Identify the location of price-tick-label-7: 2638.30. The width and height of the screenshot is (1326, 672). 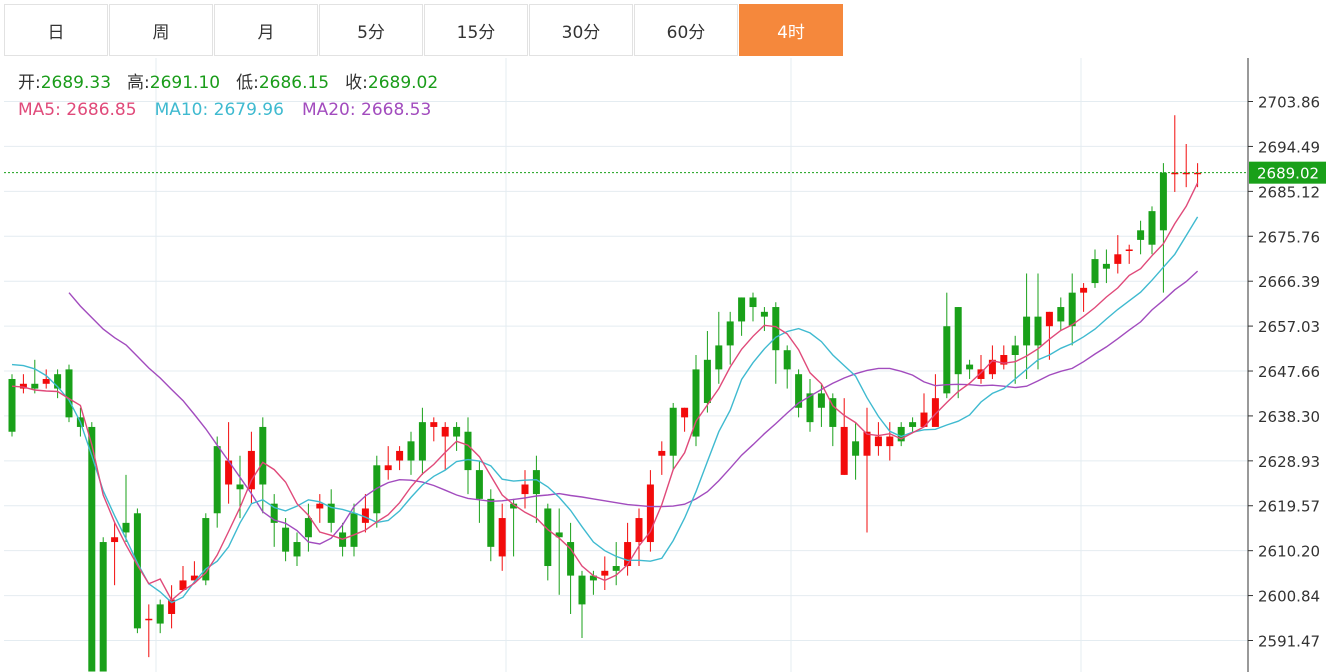
(1289, 417).